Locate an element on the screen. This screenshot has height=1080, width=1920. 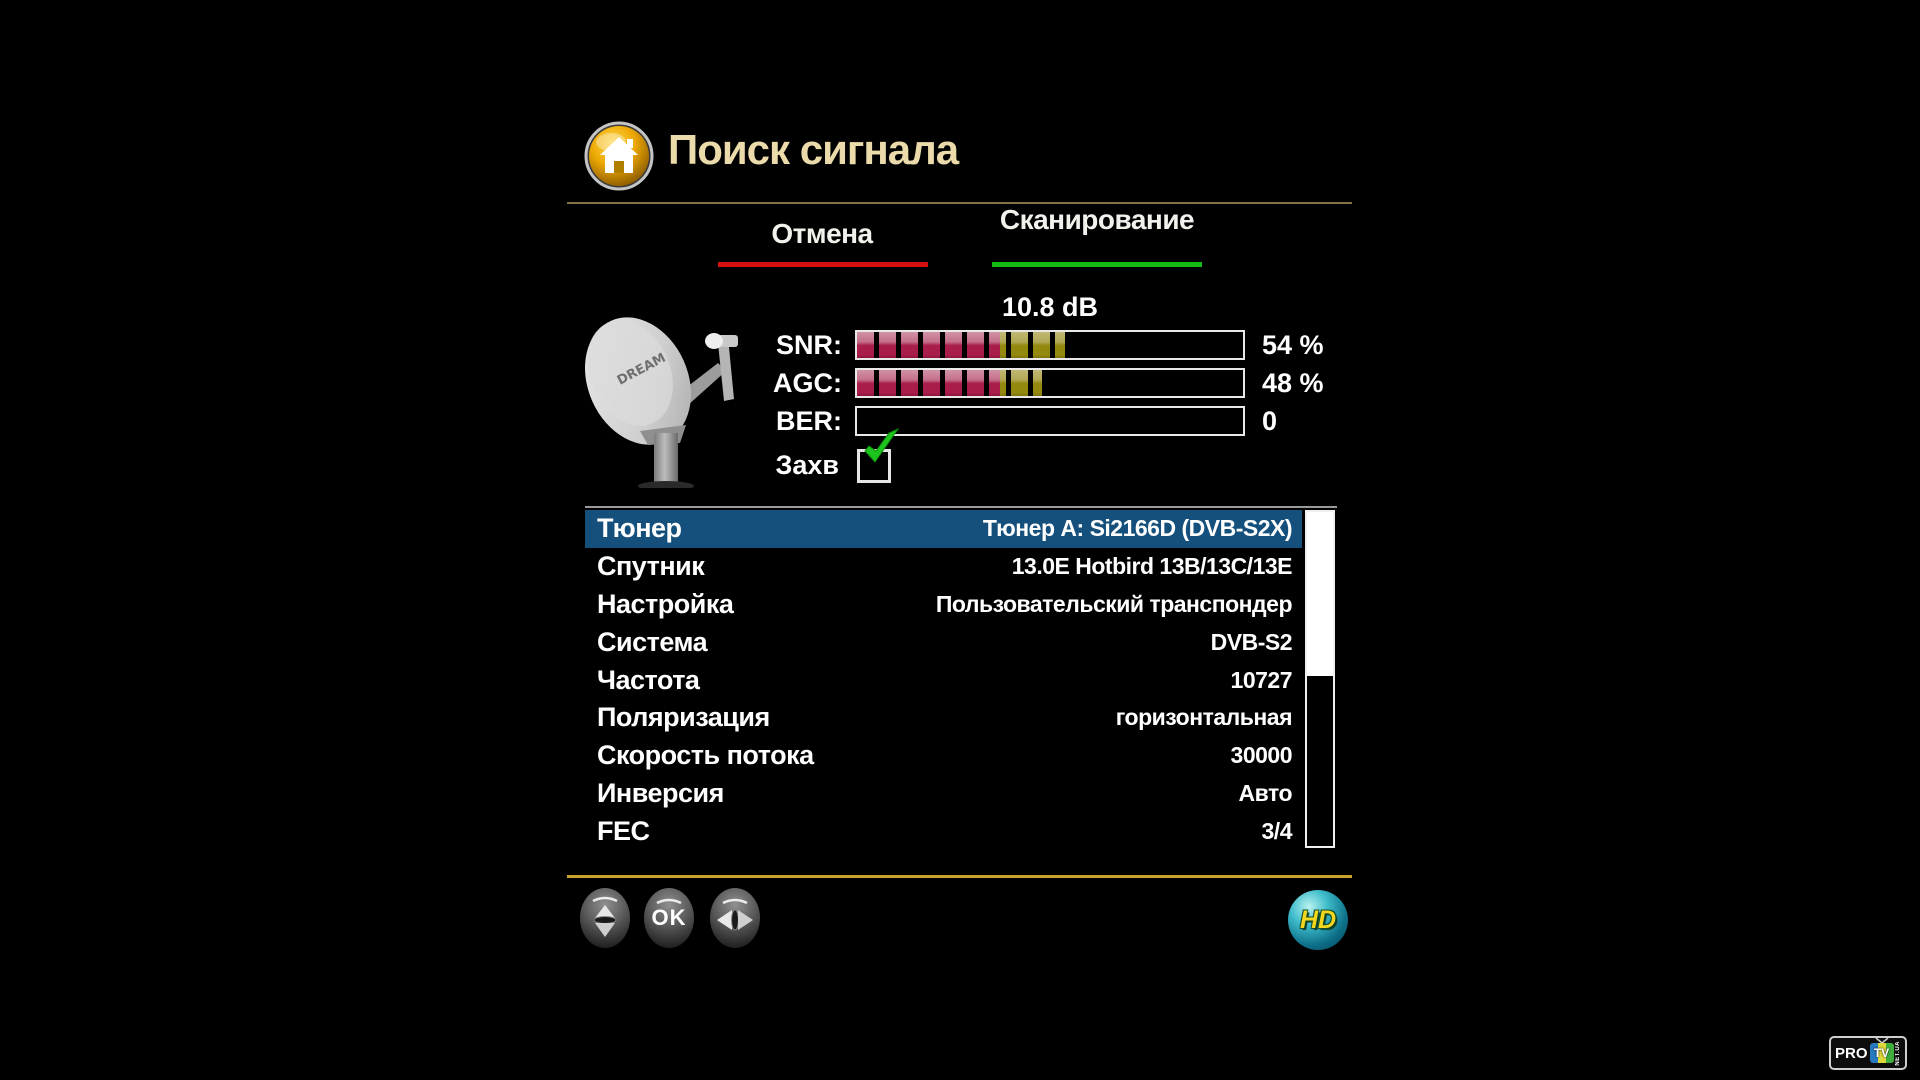
up-down-arrows-icon is located at coordinates (605, 916).